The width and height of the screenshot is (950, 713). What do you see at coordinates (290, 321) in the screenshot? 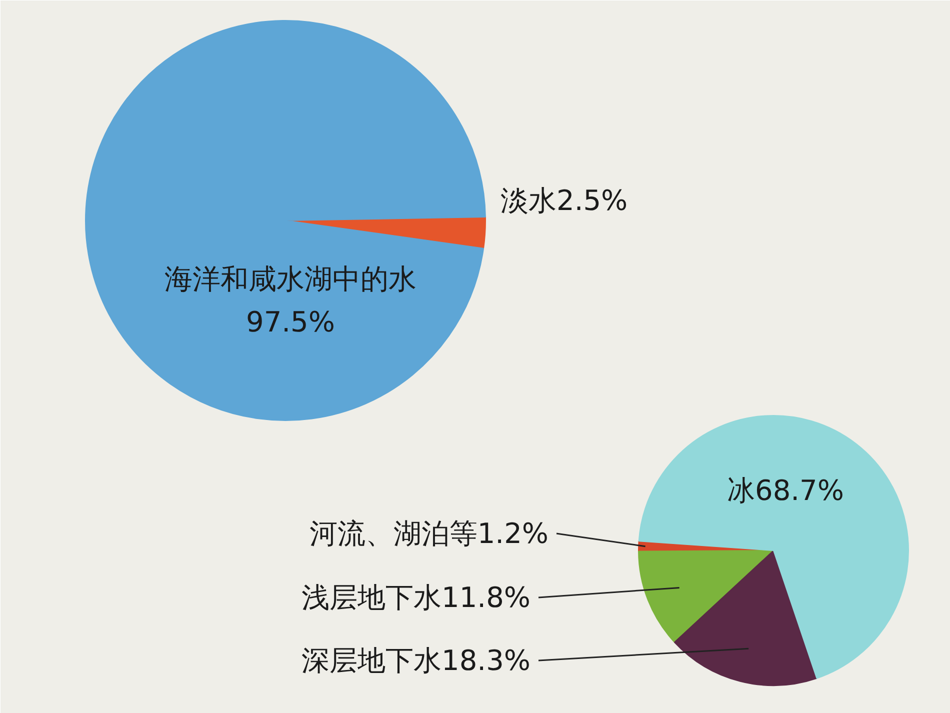
I see `data-label: 97.5%` at bounding box center [290, 321].